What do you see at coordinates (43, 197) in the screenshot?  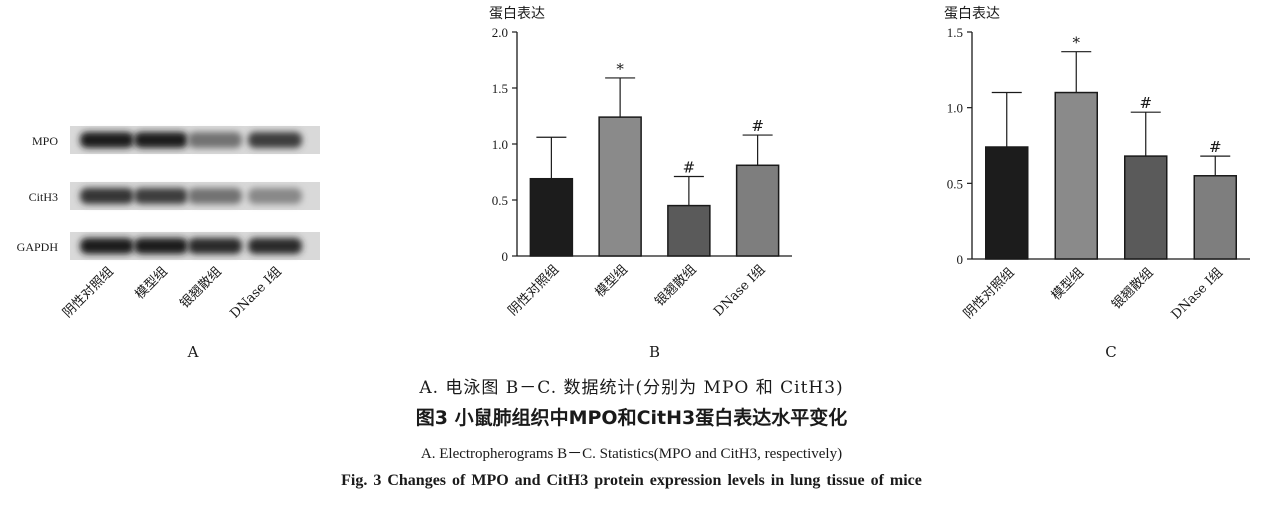 I see `blot-row-label: CitH3` at bounding box center [43, 197].